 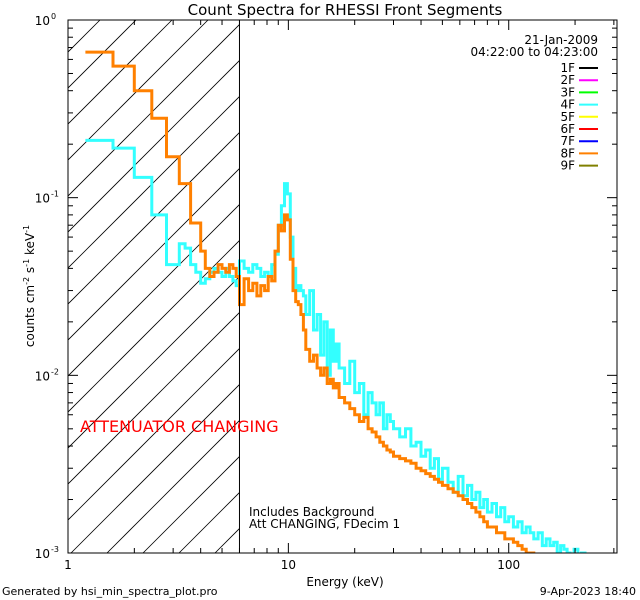 I want to click on x-tick-label: 1, so click(x=68, y=565).